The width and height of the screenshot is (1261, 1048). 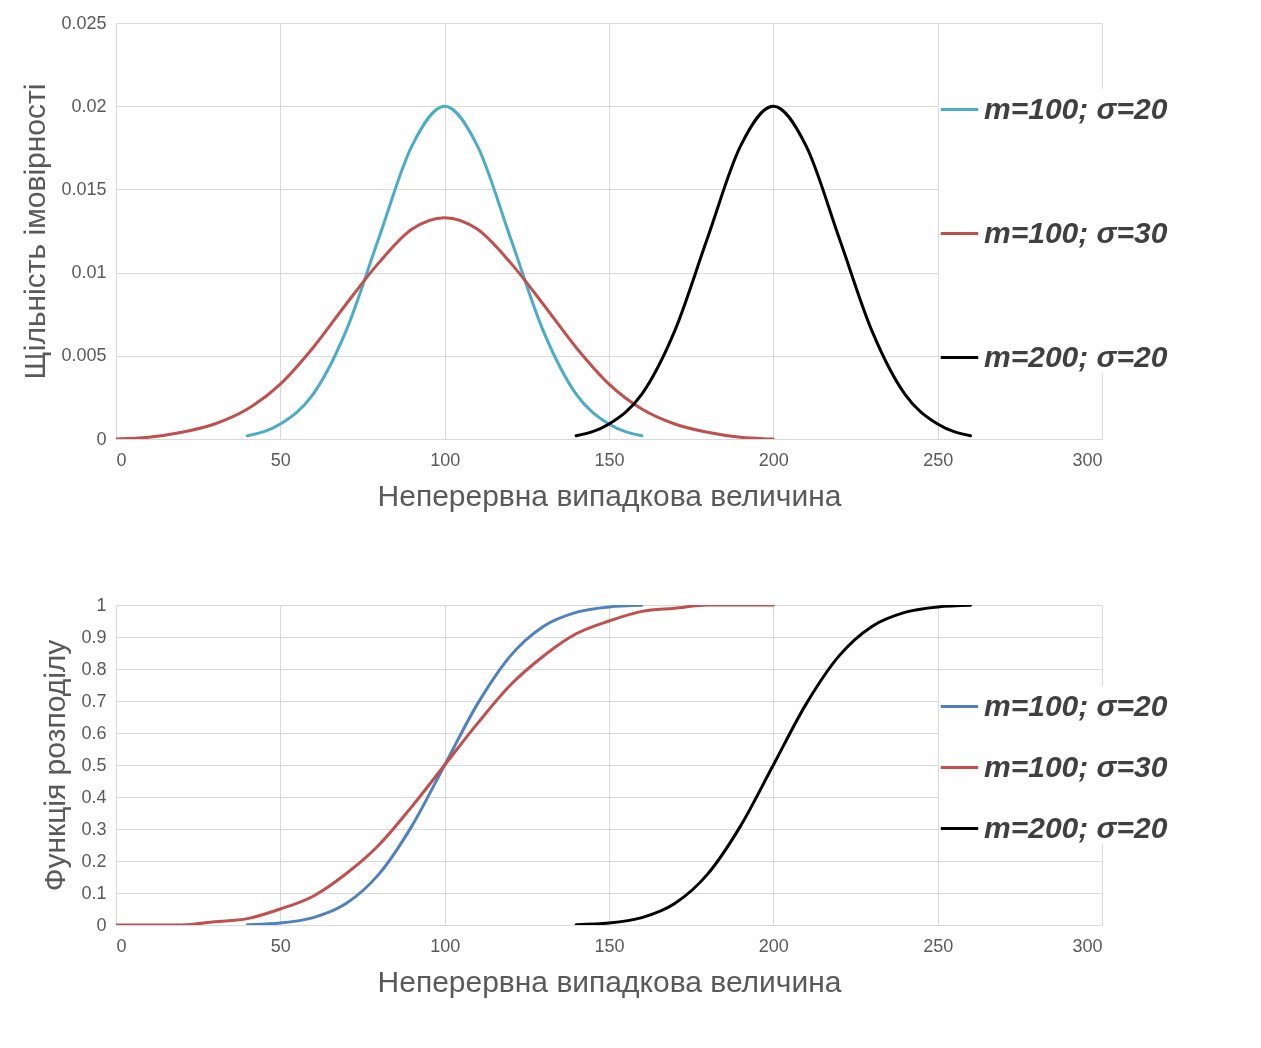 What do you see at coordinates (94, 764) in the screenshot?
I see `y-tick-label: 0.5` at bounding box center [94, 764].